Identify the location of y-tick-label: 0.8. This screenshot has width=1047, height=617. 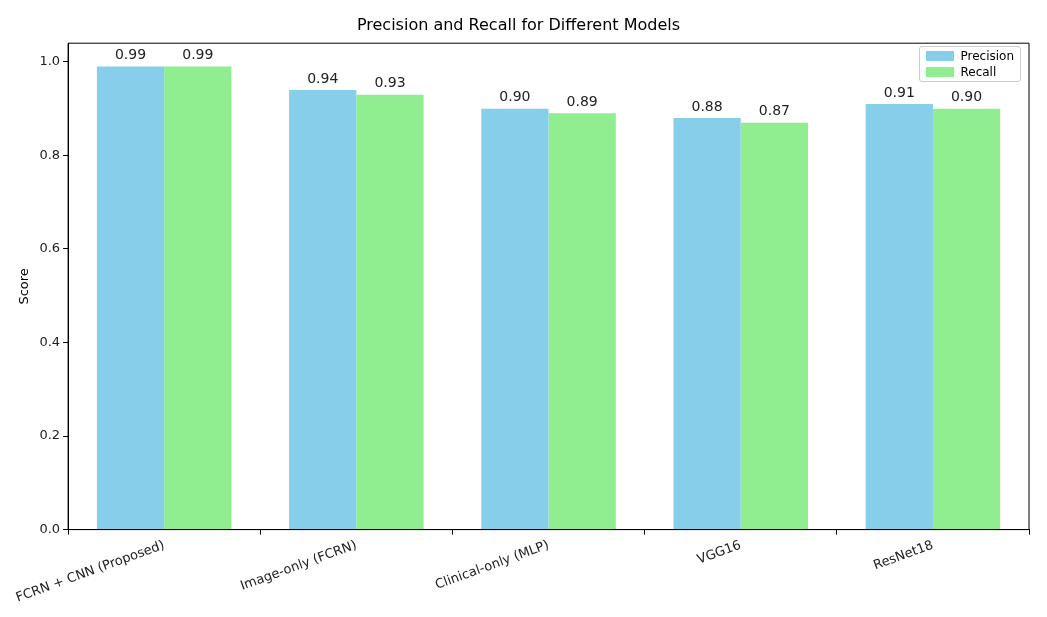
(50, 154).